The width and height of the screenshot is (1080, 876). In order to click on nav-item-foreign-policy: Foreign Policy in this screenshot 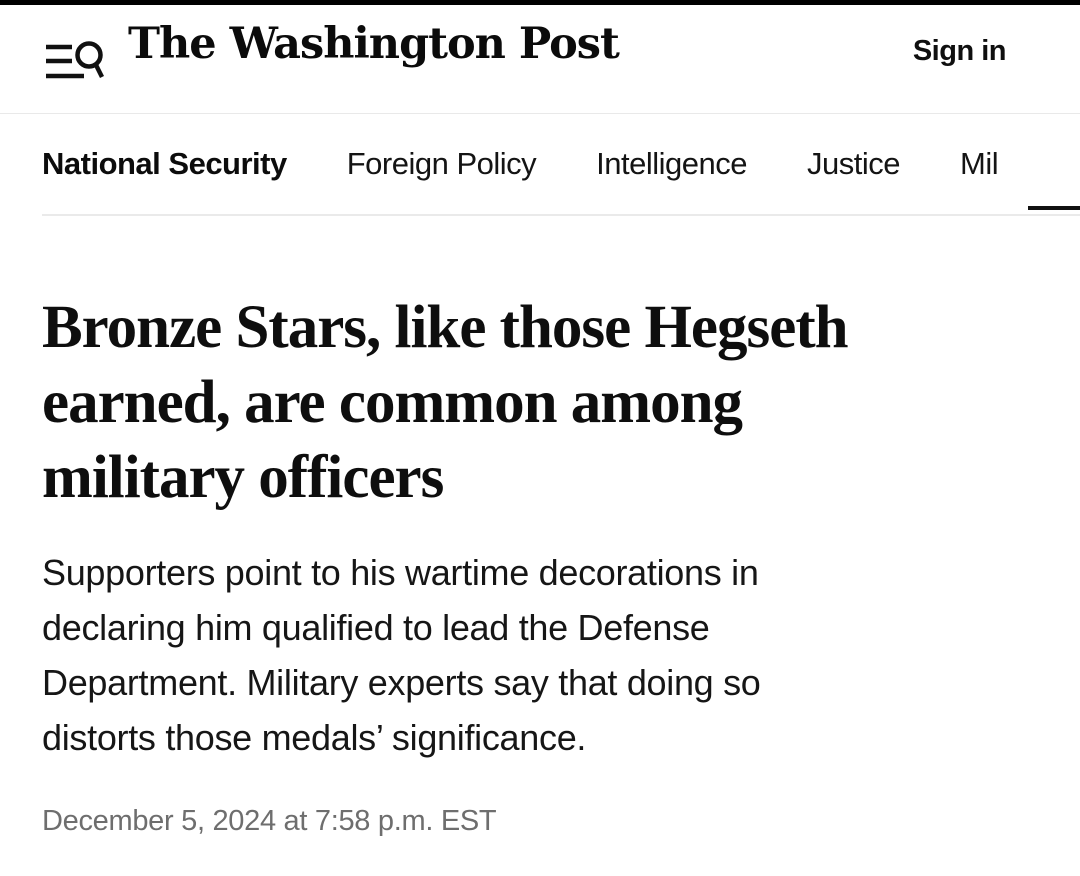, I will do `click(441, 163)`.